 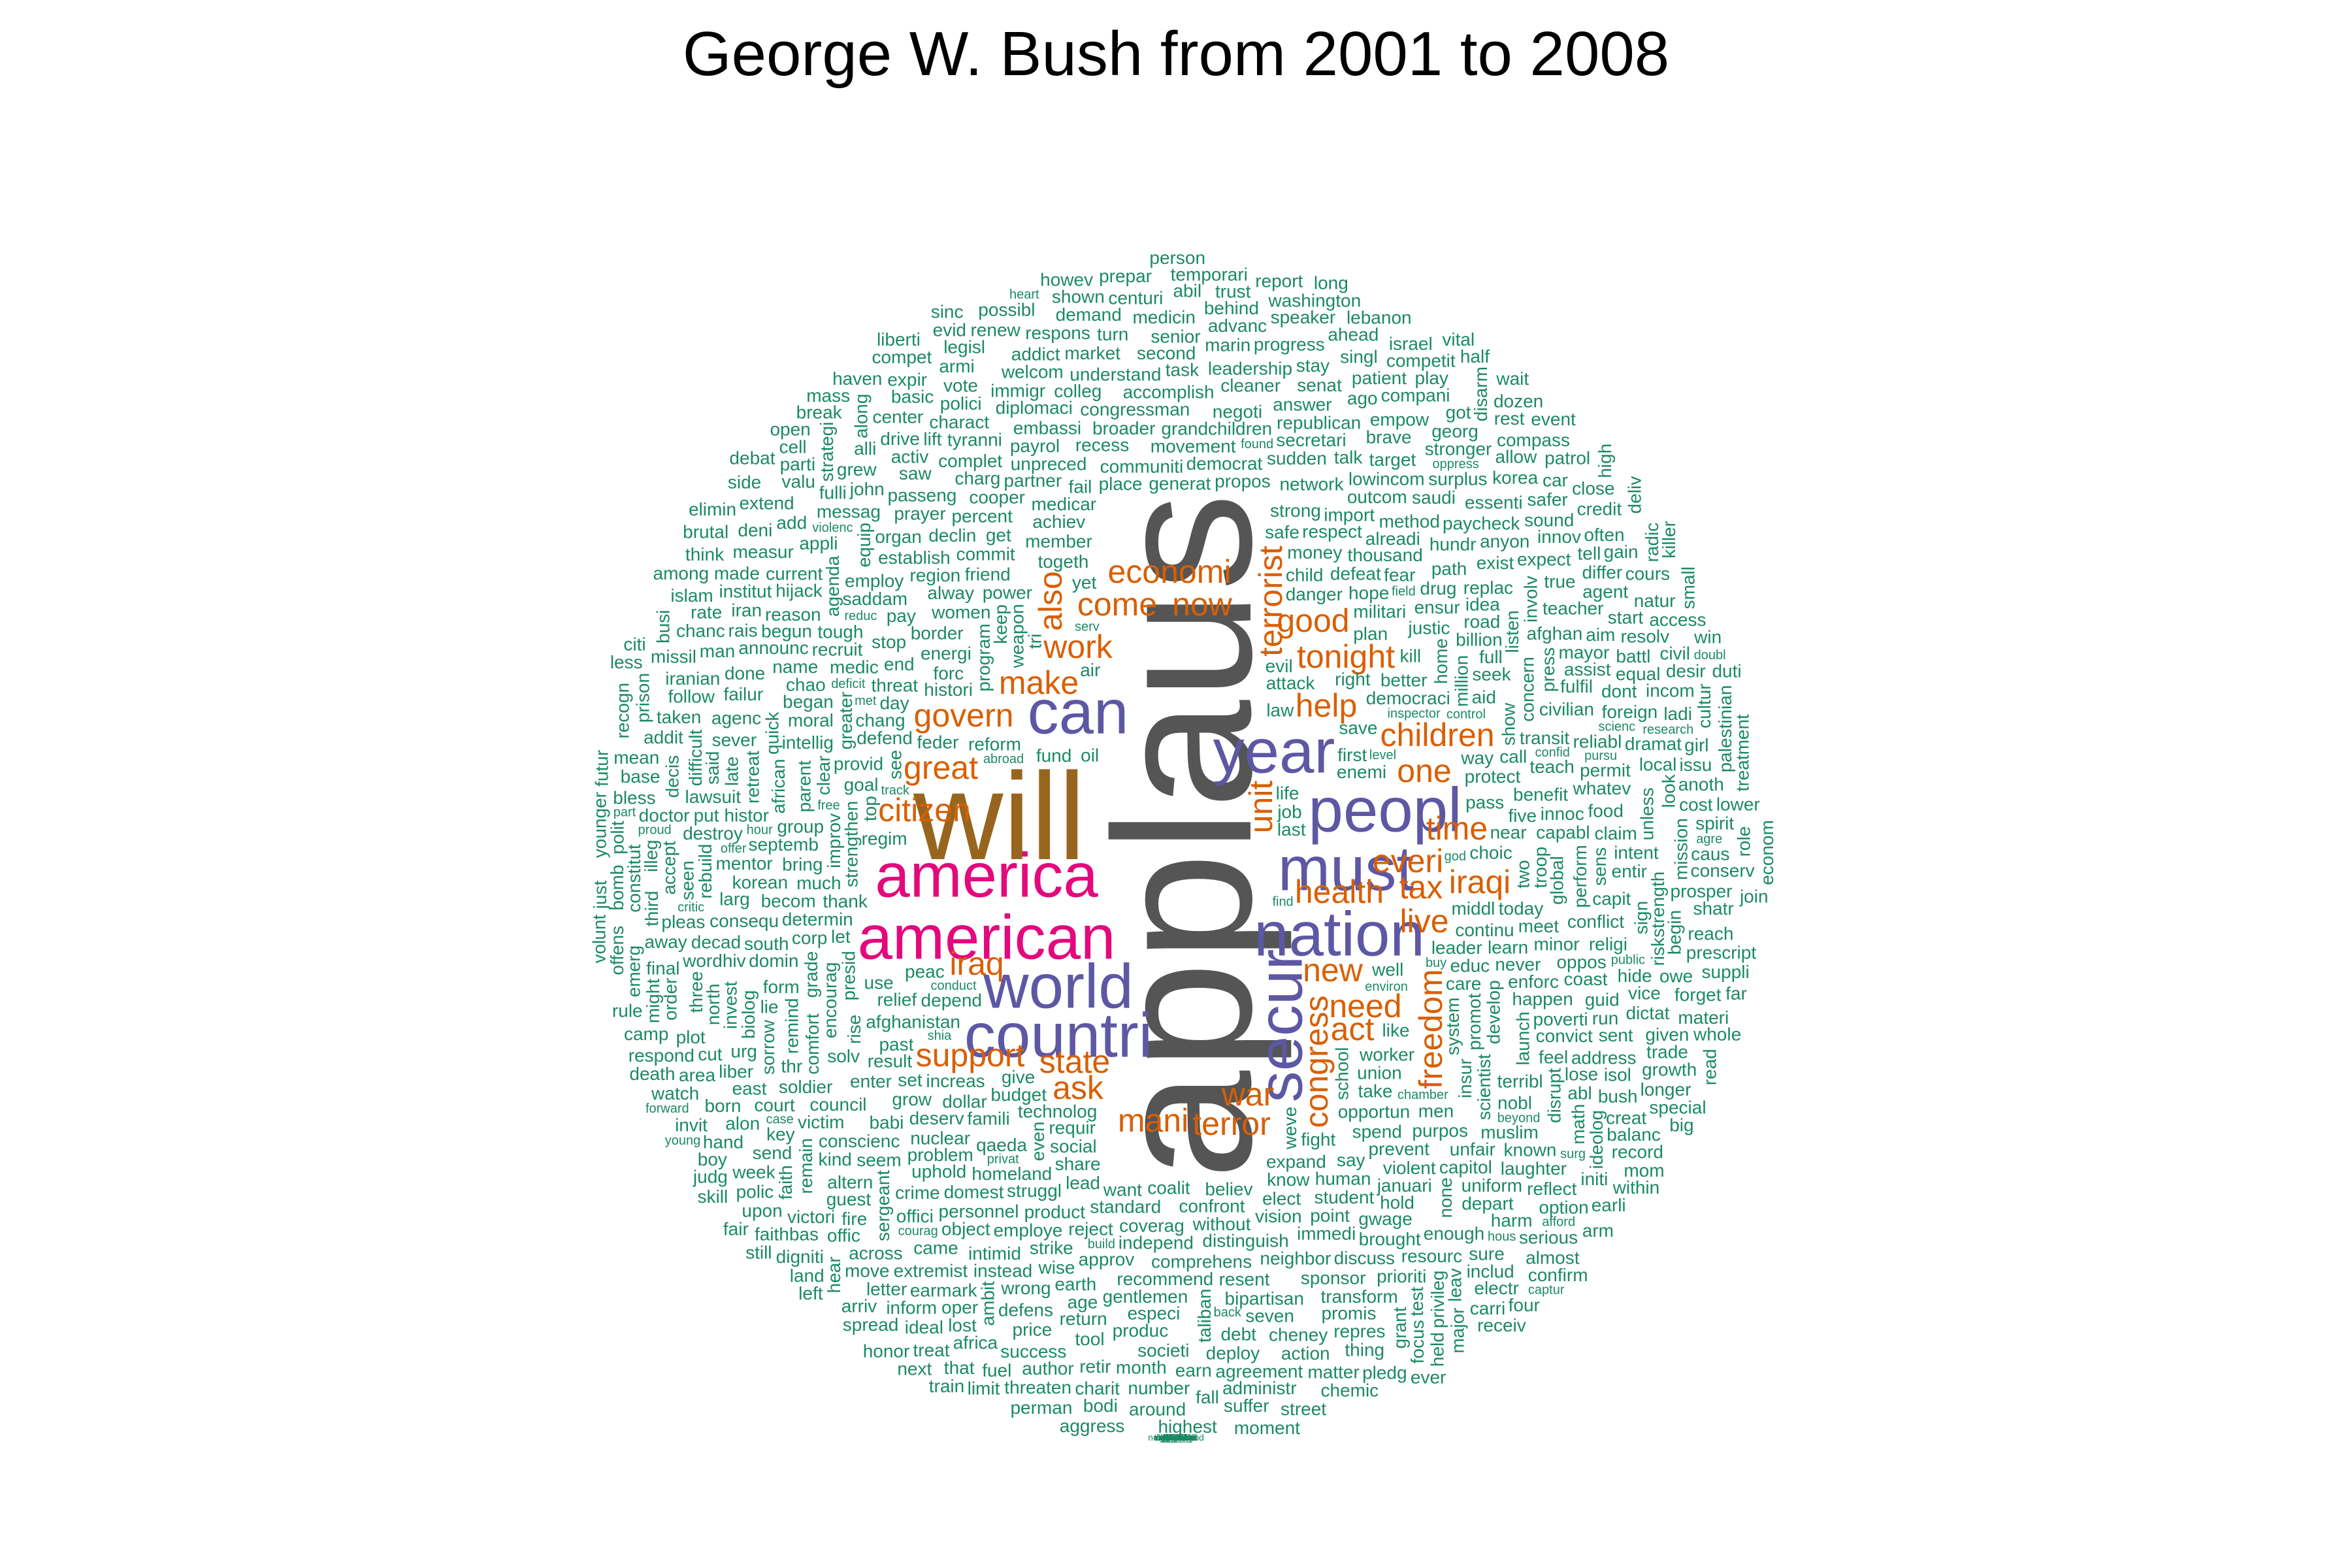 What do you see at coordinates (1002, 1270) in the screenshot?
I see `word-instead: instead` at bounding box center [1002, 1270].